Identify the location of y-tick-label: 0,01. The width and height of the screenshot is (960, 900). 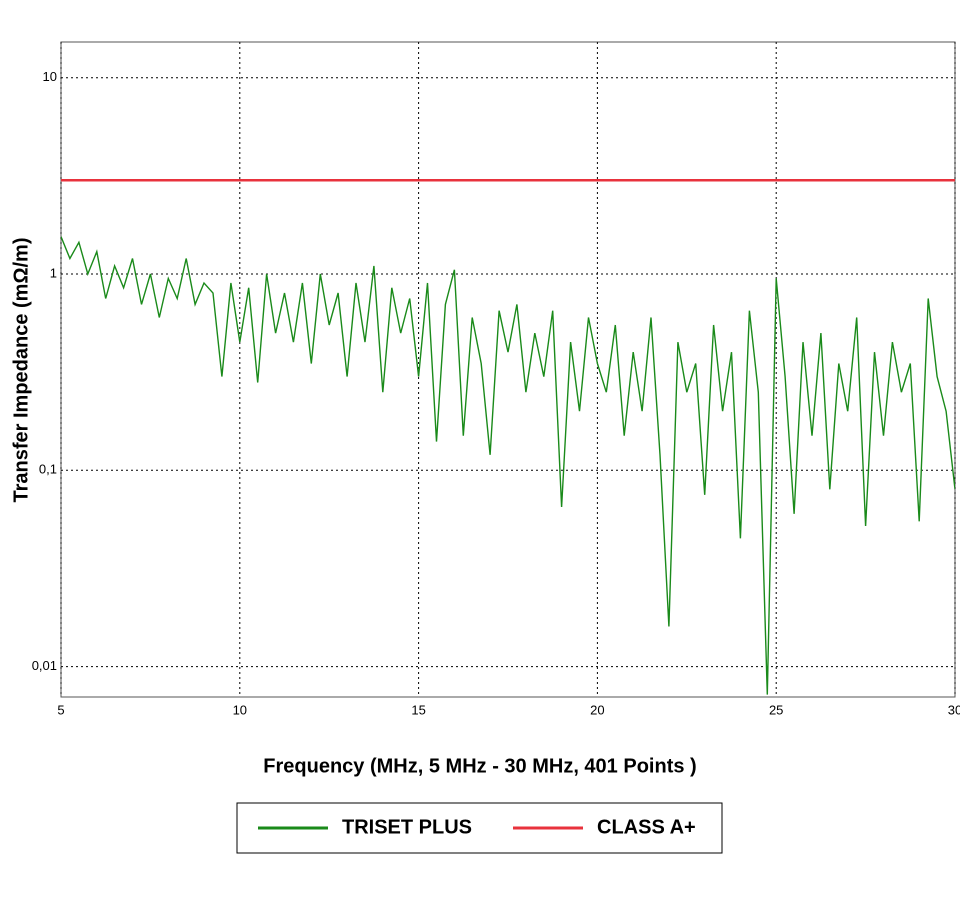
(44, 665).